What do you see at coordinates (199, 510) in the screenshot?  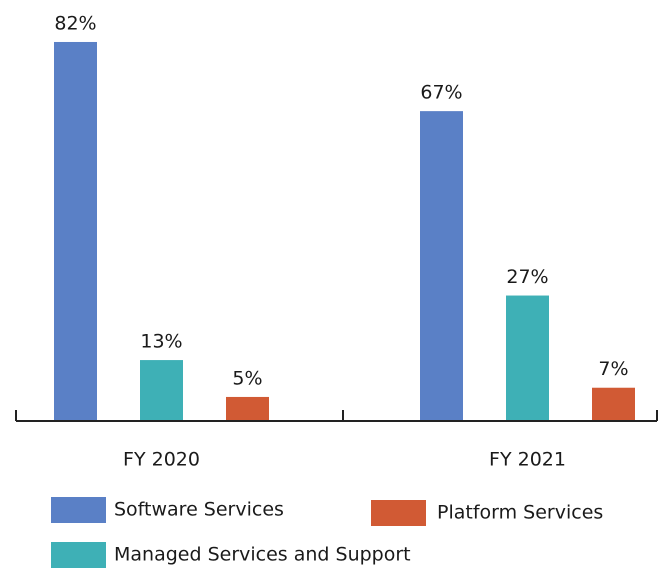 I see `legend-label: Software Services` at bounding box center [199, 510].